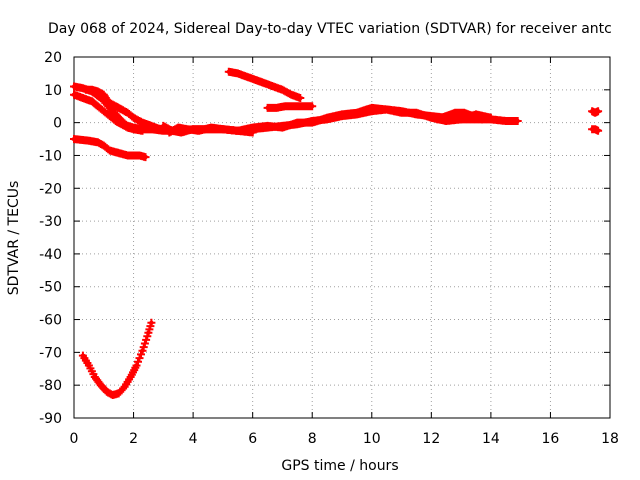  What do you see at coordinates (252, 439) in the screenshot?
I see `x-tick-label: 6` at bounding box center [252, 439].